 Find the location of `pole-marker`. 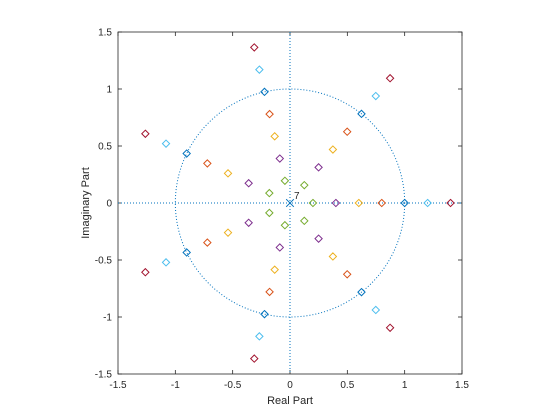

pole-marker is located at coordinates (290, 203).